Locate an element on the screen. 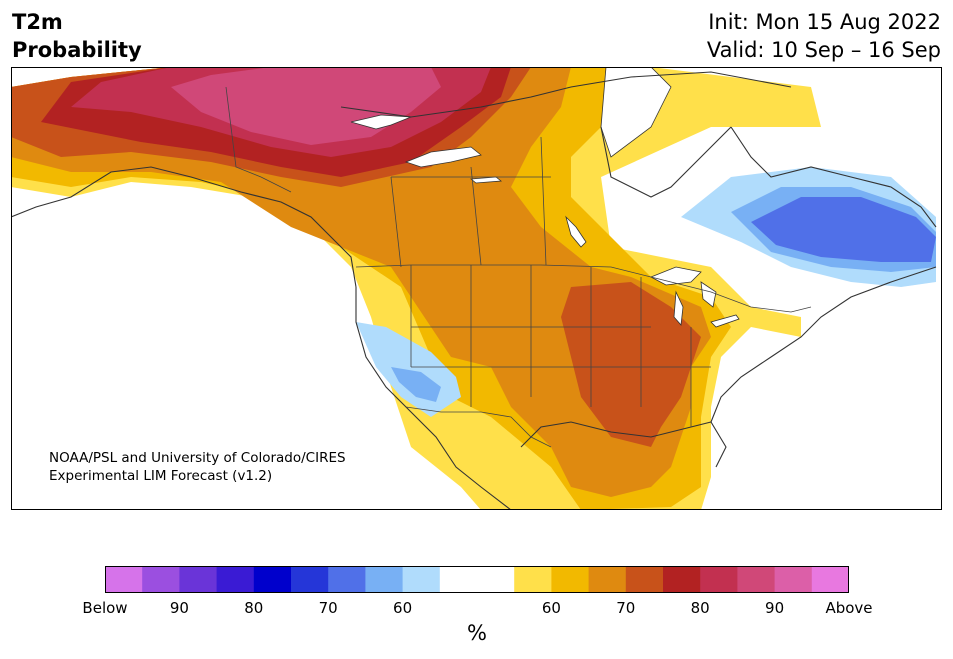 This screenshot has height=659, width=953. colorbar-unit: % is located at coordinates (477, 633).